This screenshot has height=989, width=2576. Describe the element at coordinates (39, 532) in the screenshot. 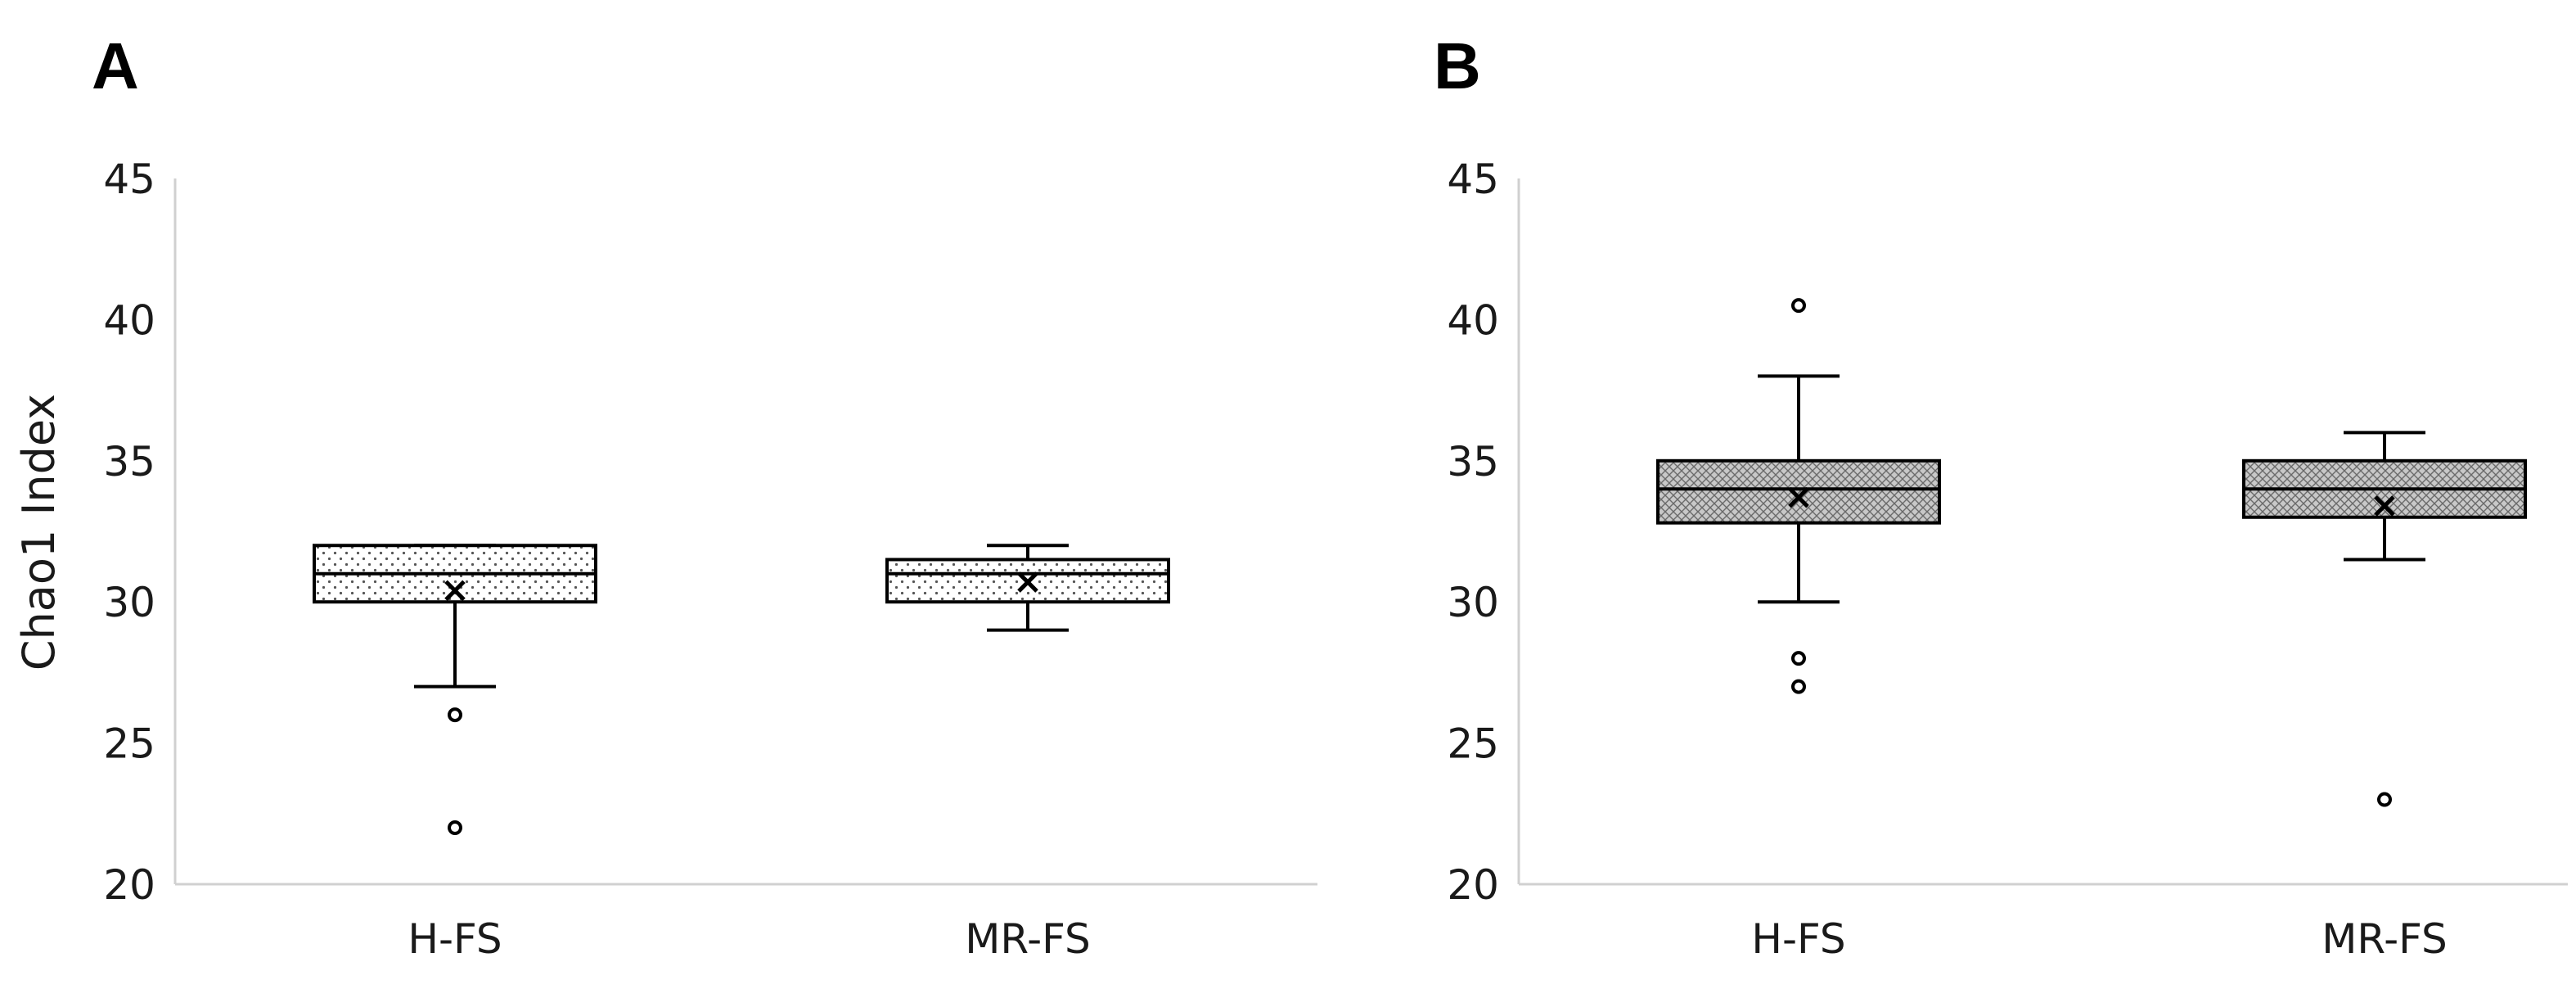

I see `panel-a-y-axis-title: Chao1 Index` at that location.